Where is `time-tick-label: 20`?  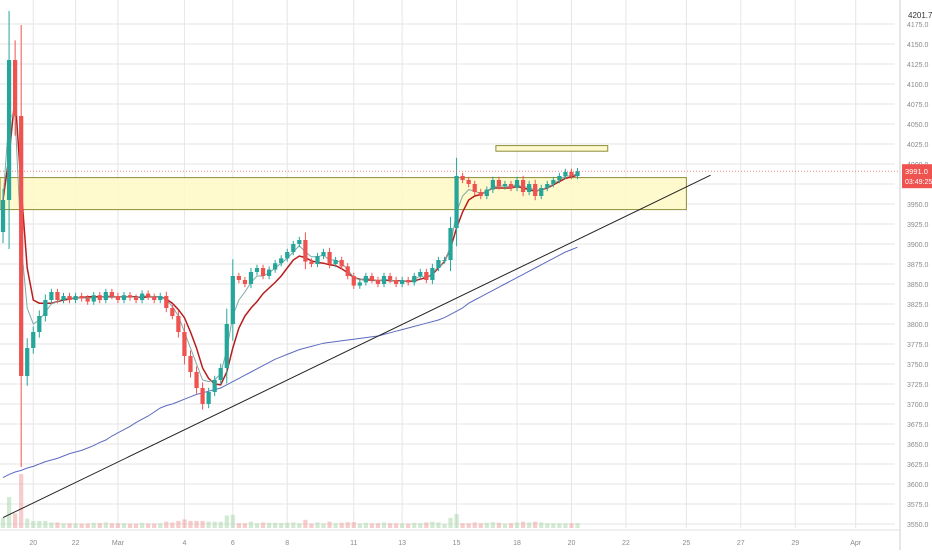
time-tick-label: 20 is located at coordinates (572, 543).